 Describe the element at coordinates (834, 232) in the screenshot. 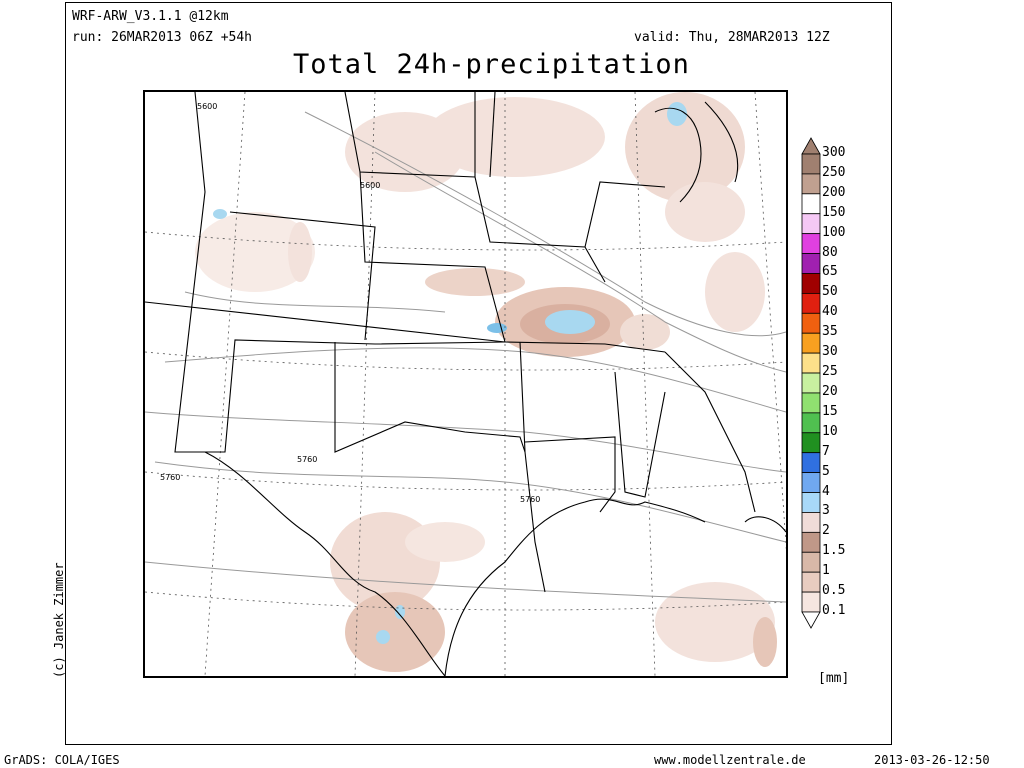

I see `legend-level-label: 100` at that location.